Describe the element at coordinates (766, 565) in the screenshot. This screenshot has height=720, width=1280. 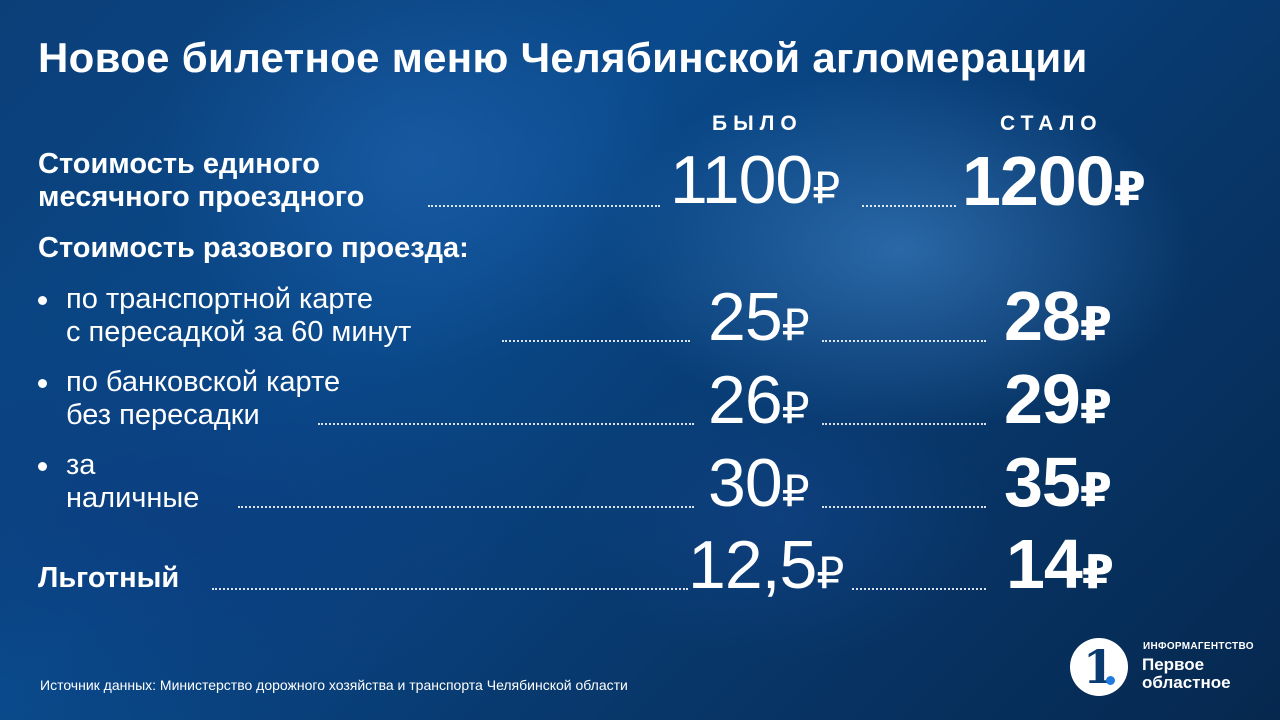
I see `discount-price-before: 12,5₽` at that location.